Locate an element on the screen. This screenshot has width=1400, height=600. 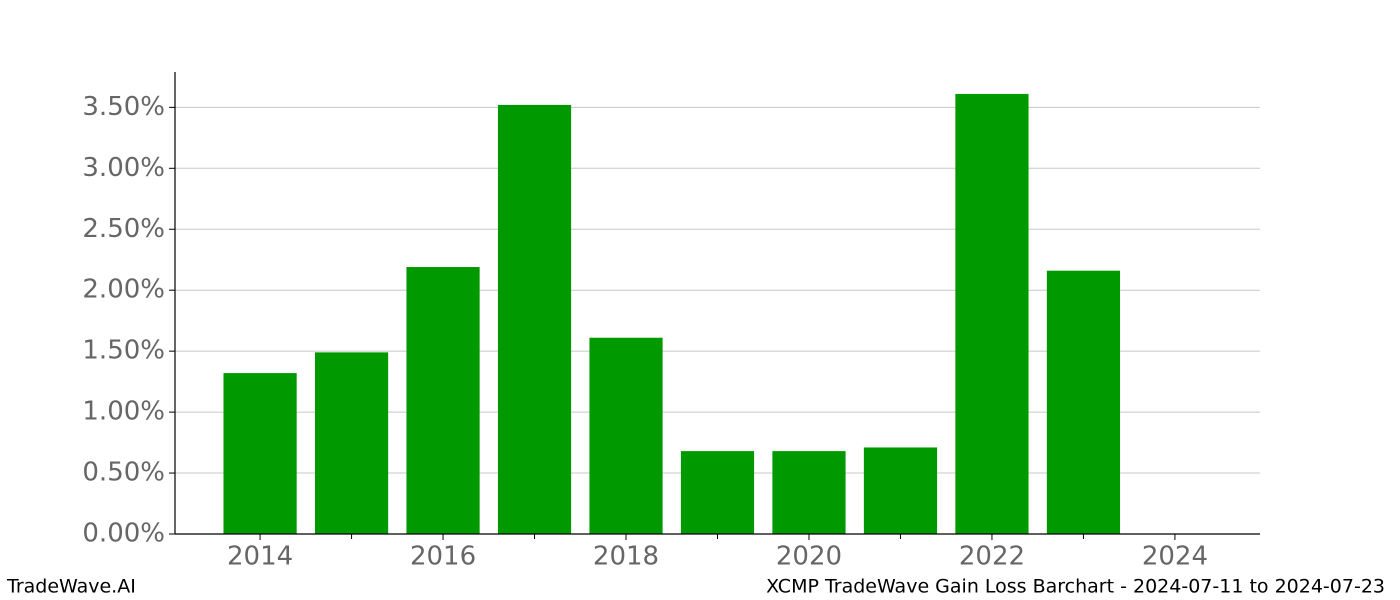
y-tick-label: 2.00% is located at coordinates (123, 290).